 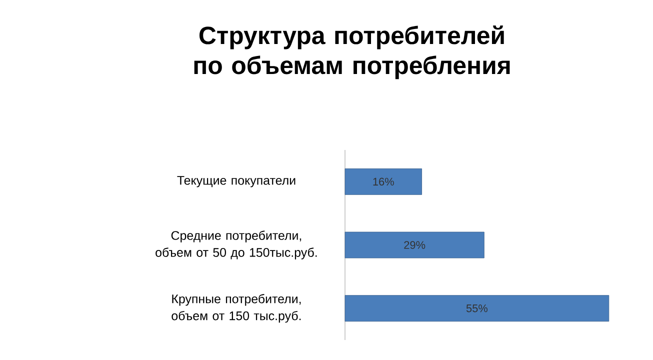 What do you see at coordinates (236, 308) in the screenshot?
I see `y-tick-label: Крупные потребители, объем от 150 тыс.руб.` at bounding box center [236, 308].